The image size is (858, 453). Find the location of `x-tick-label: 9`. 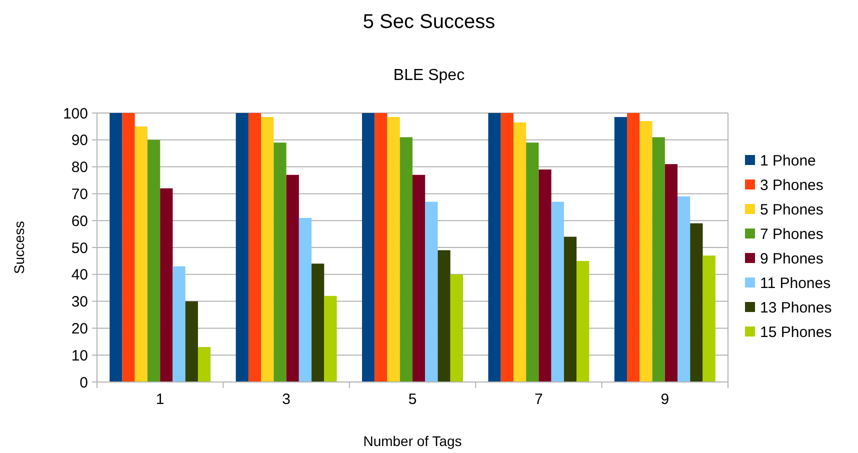

x-tick-label: 9 is located at coordinates (665, 399).